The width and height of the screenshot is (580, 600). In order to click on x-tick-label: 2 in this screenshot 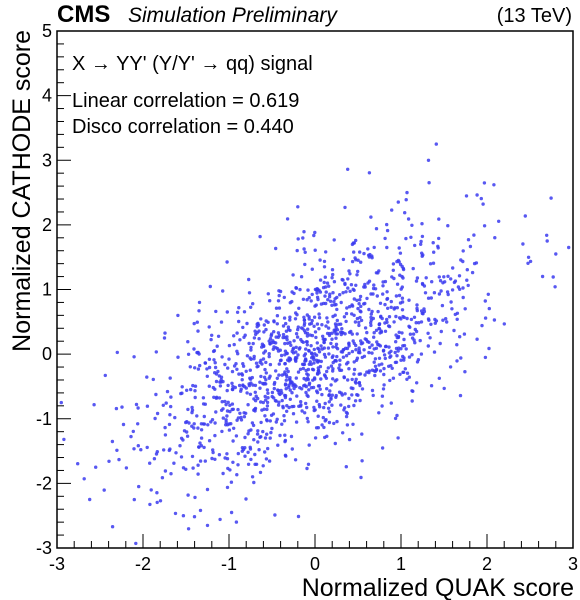, I will do `click(487, 564)`.